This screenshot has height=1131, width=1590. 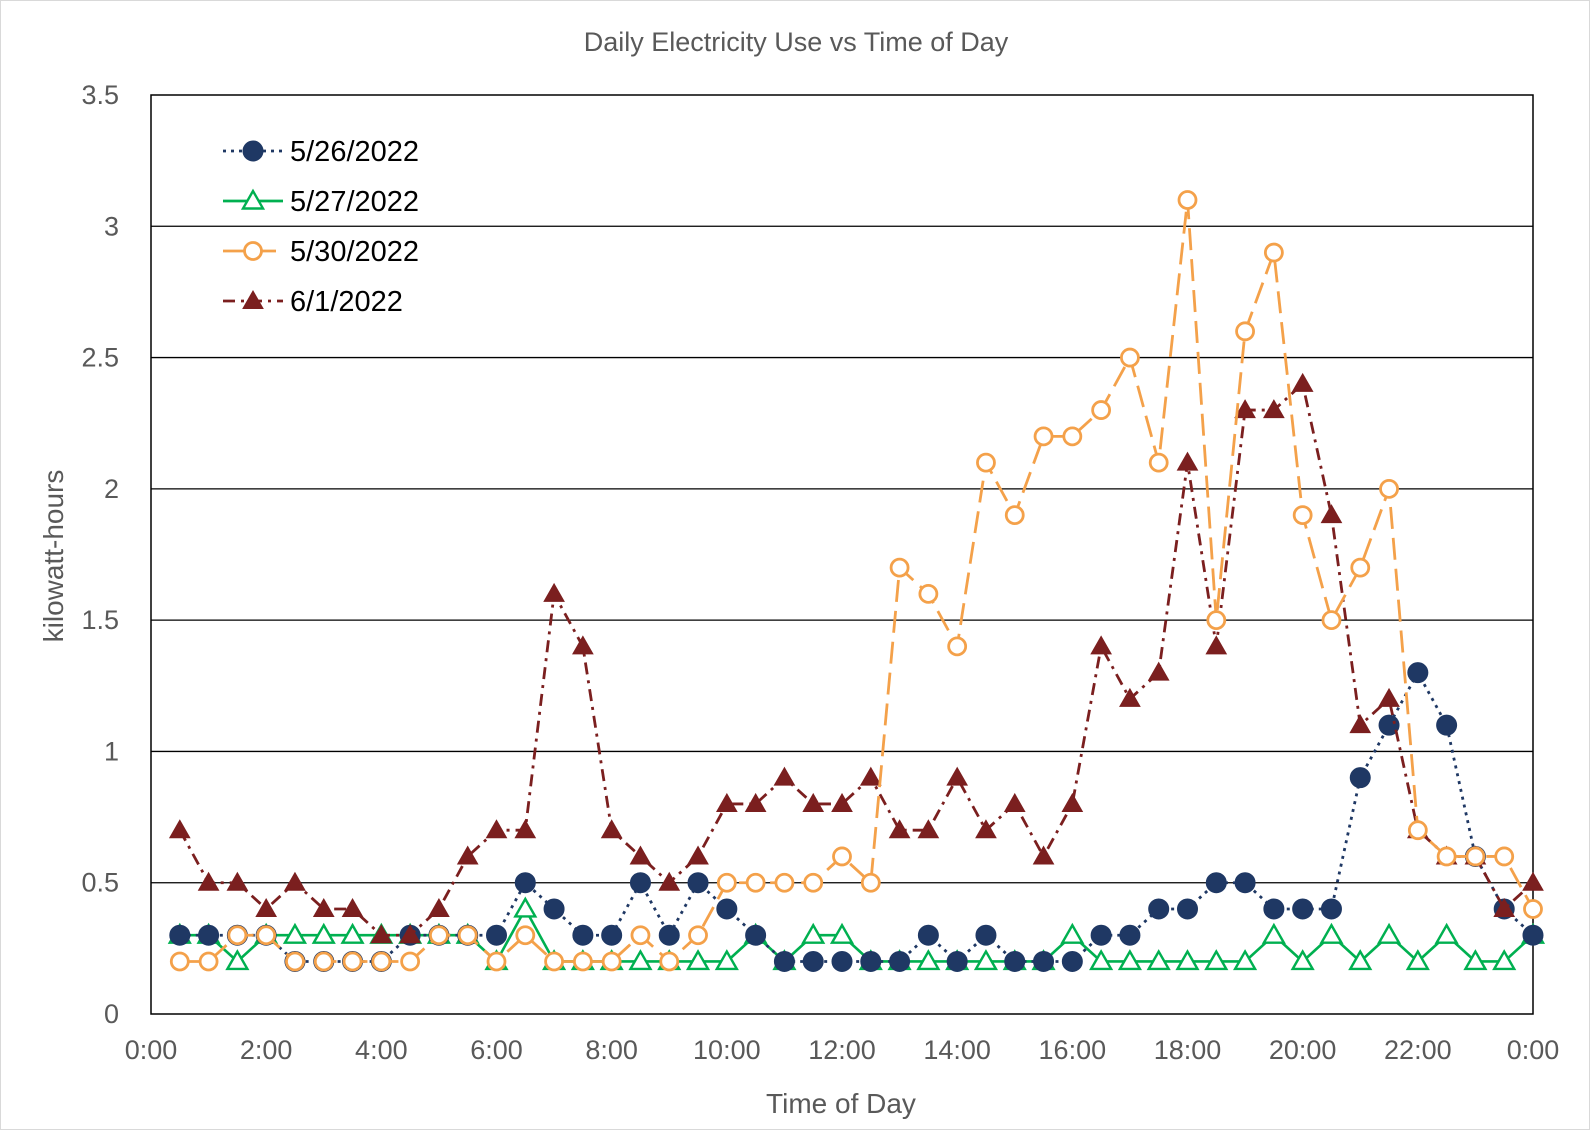 What do you see at coordinates (346, 302) in the screenshot?
I see `legend-label: 6/1/2022` at bounding box center [346, 302].